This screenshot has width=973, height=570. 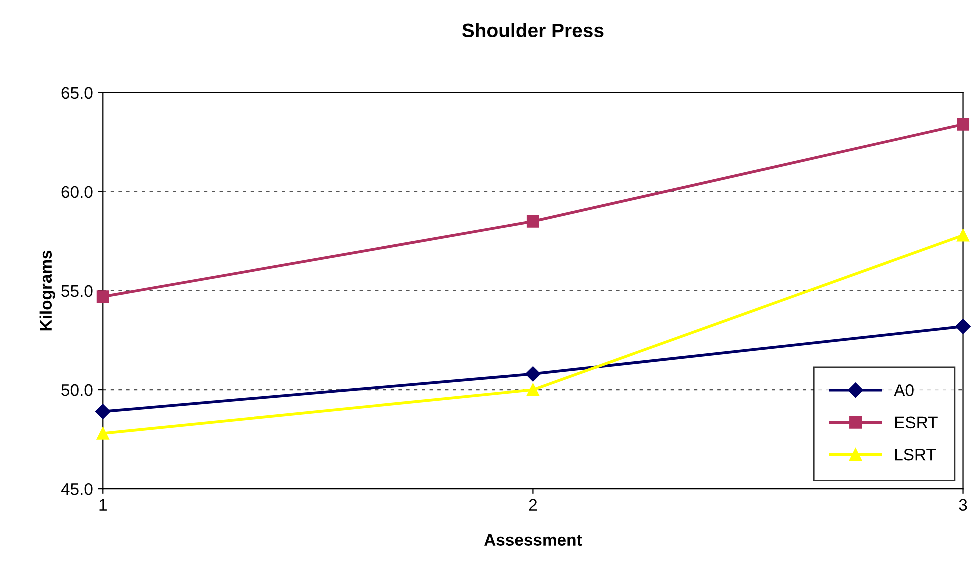 What do you see at coordinates (916, 422) in the screenshot?
I see `legend-label: ESRT` at bounding box center [916, 422].